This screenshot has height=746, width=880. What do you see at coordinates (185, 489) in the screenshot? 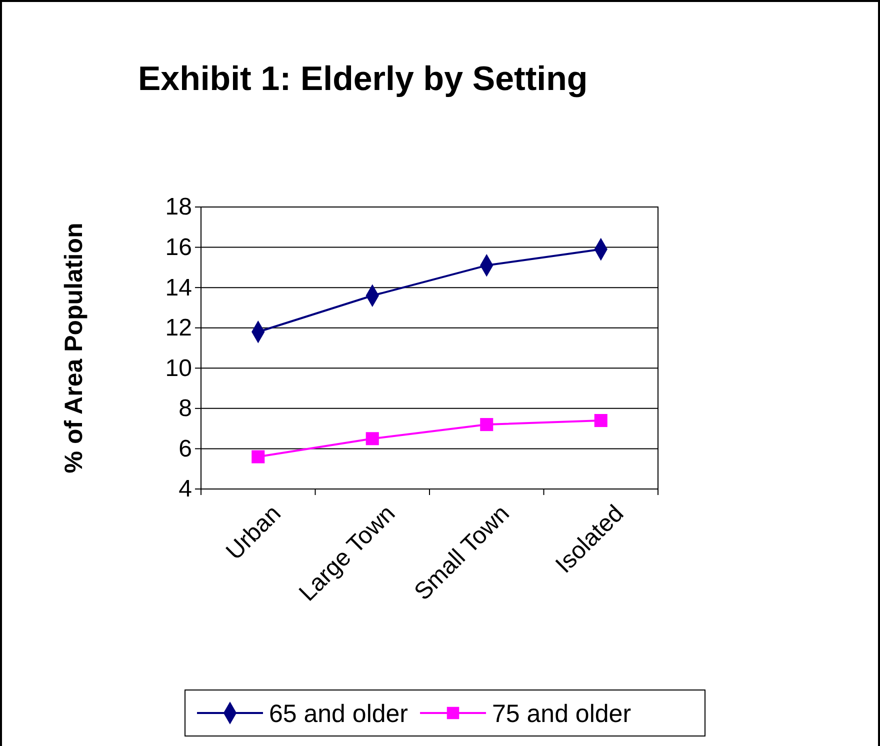
I see `y-tick-label: 4` at bounding box center [185, 489].